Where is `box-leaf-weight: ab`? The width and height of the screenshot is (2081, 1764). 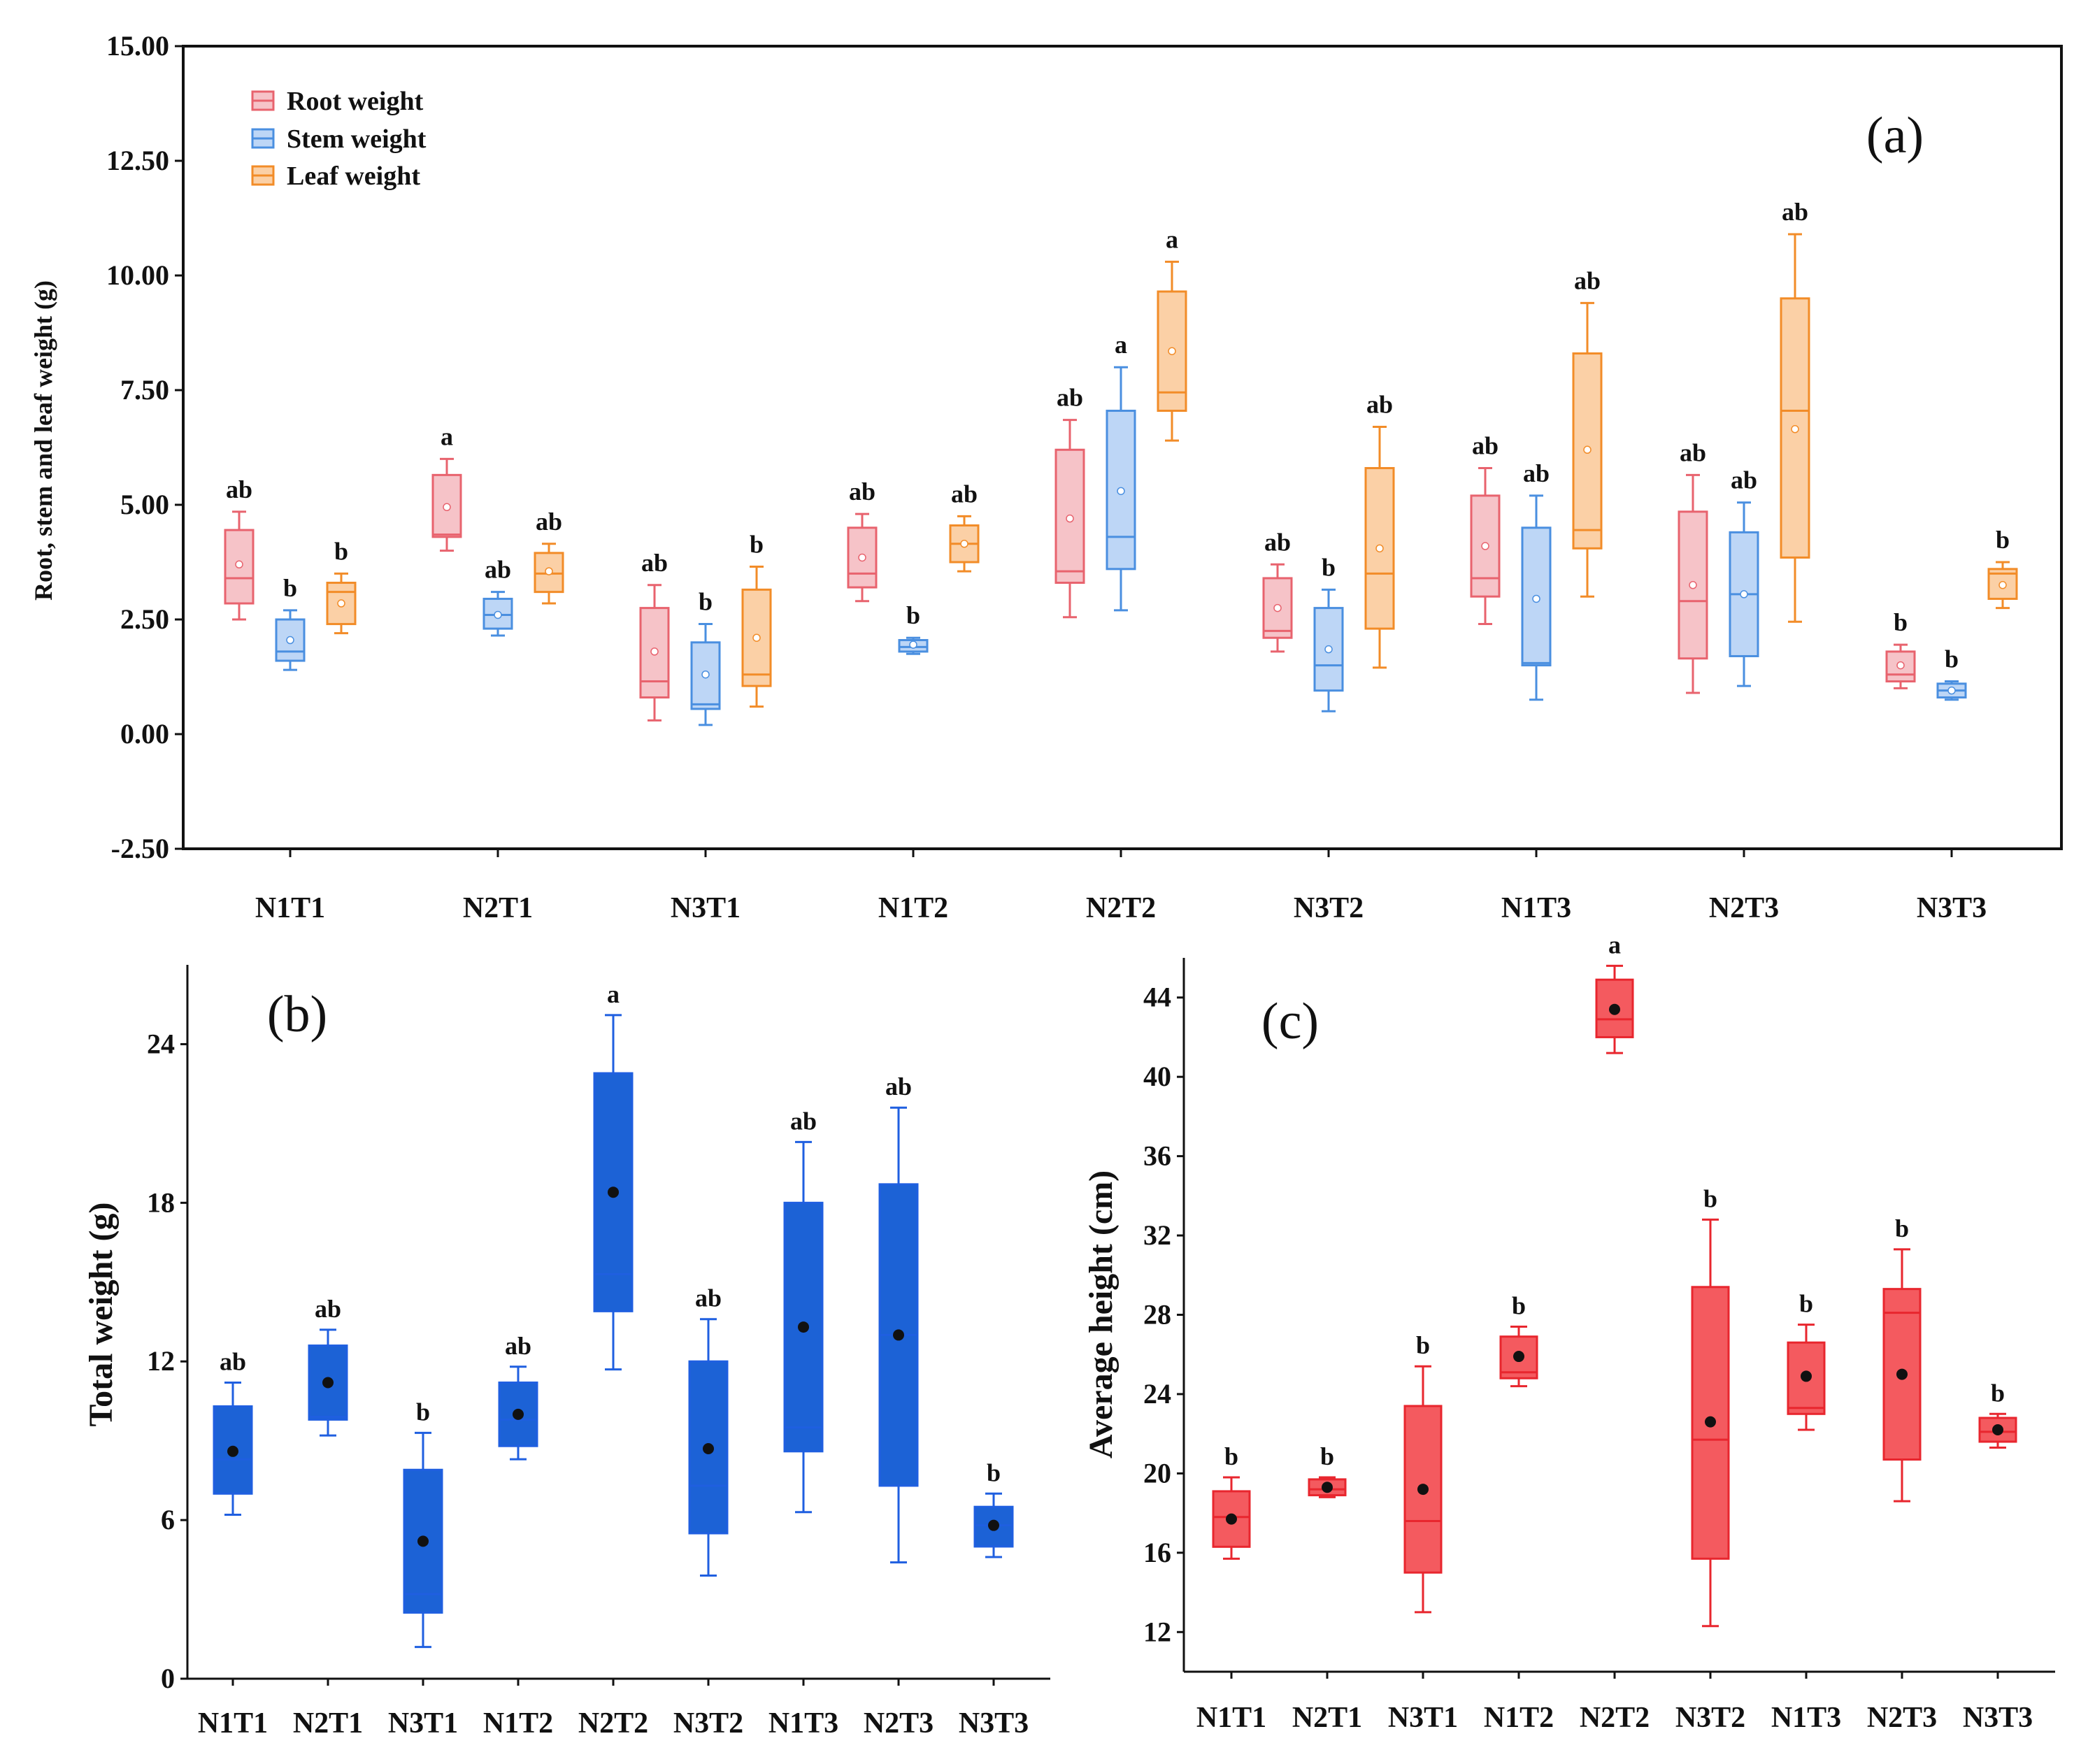
box-leaf-weight: ab is located at coordinates (1795, 411).